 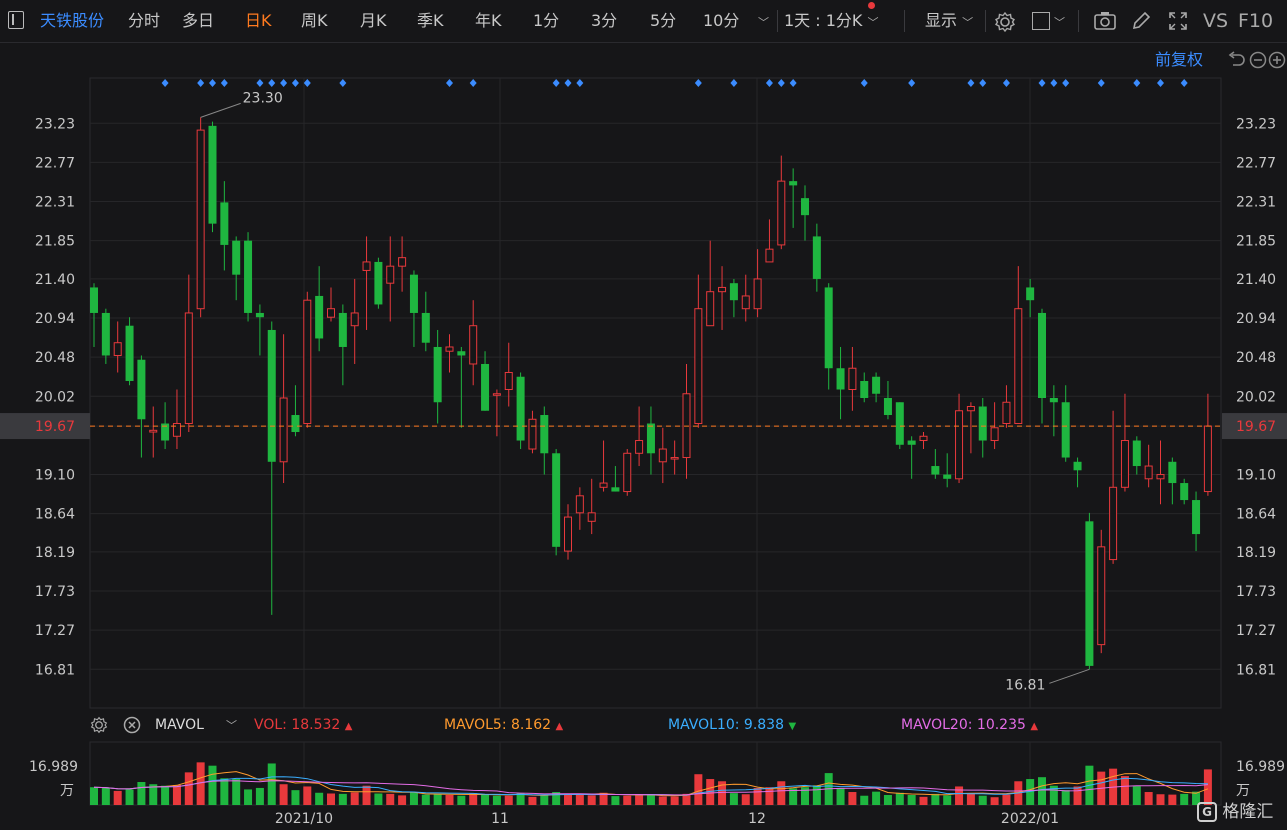 What do you see at coordinates (1236, 60) in the screenshot?
I see `undo-icon` at bounding box center [1236, 60].